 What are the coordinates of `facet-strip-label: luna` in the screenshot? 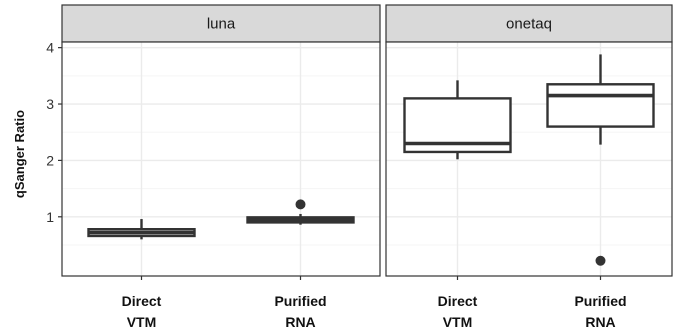 It's located at (221, 24).